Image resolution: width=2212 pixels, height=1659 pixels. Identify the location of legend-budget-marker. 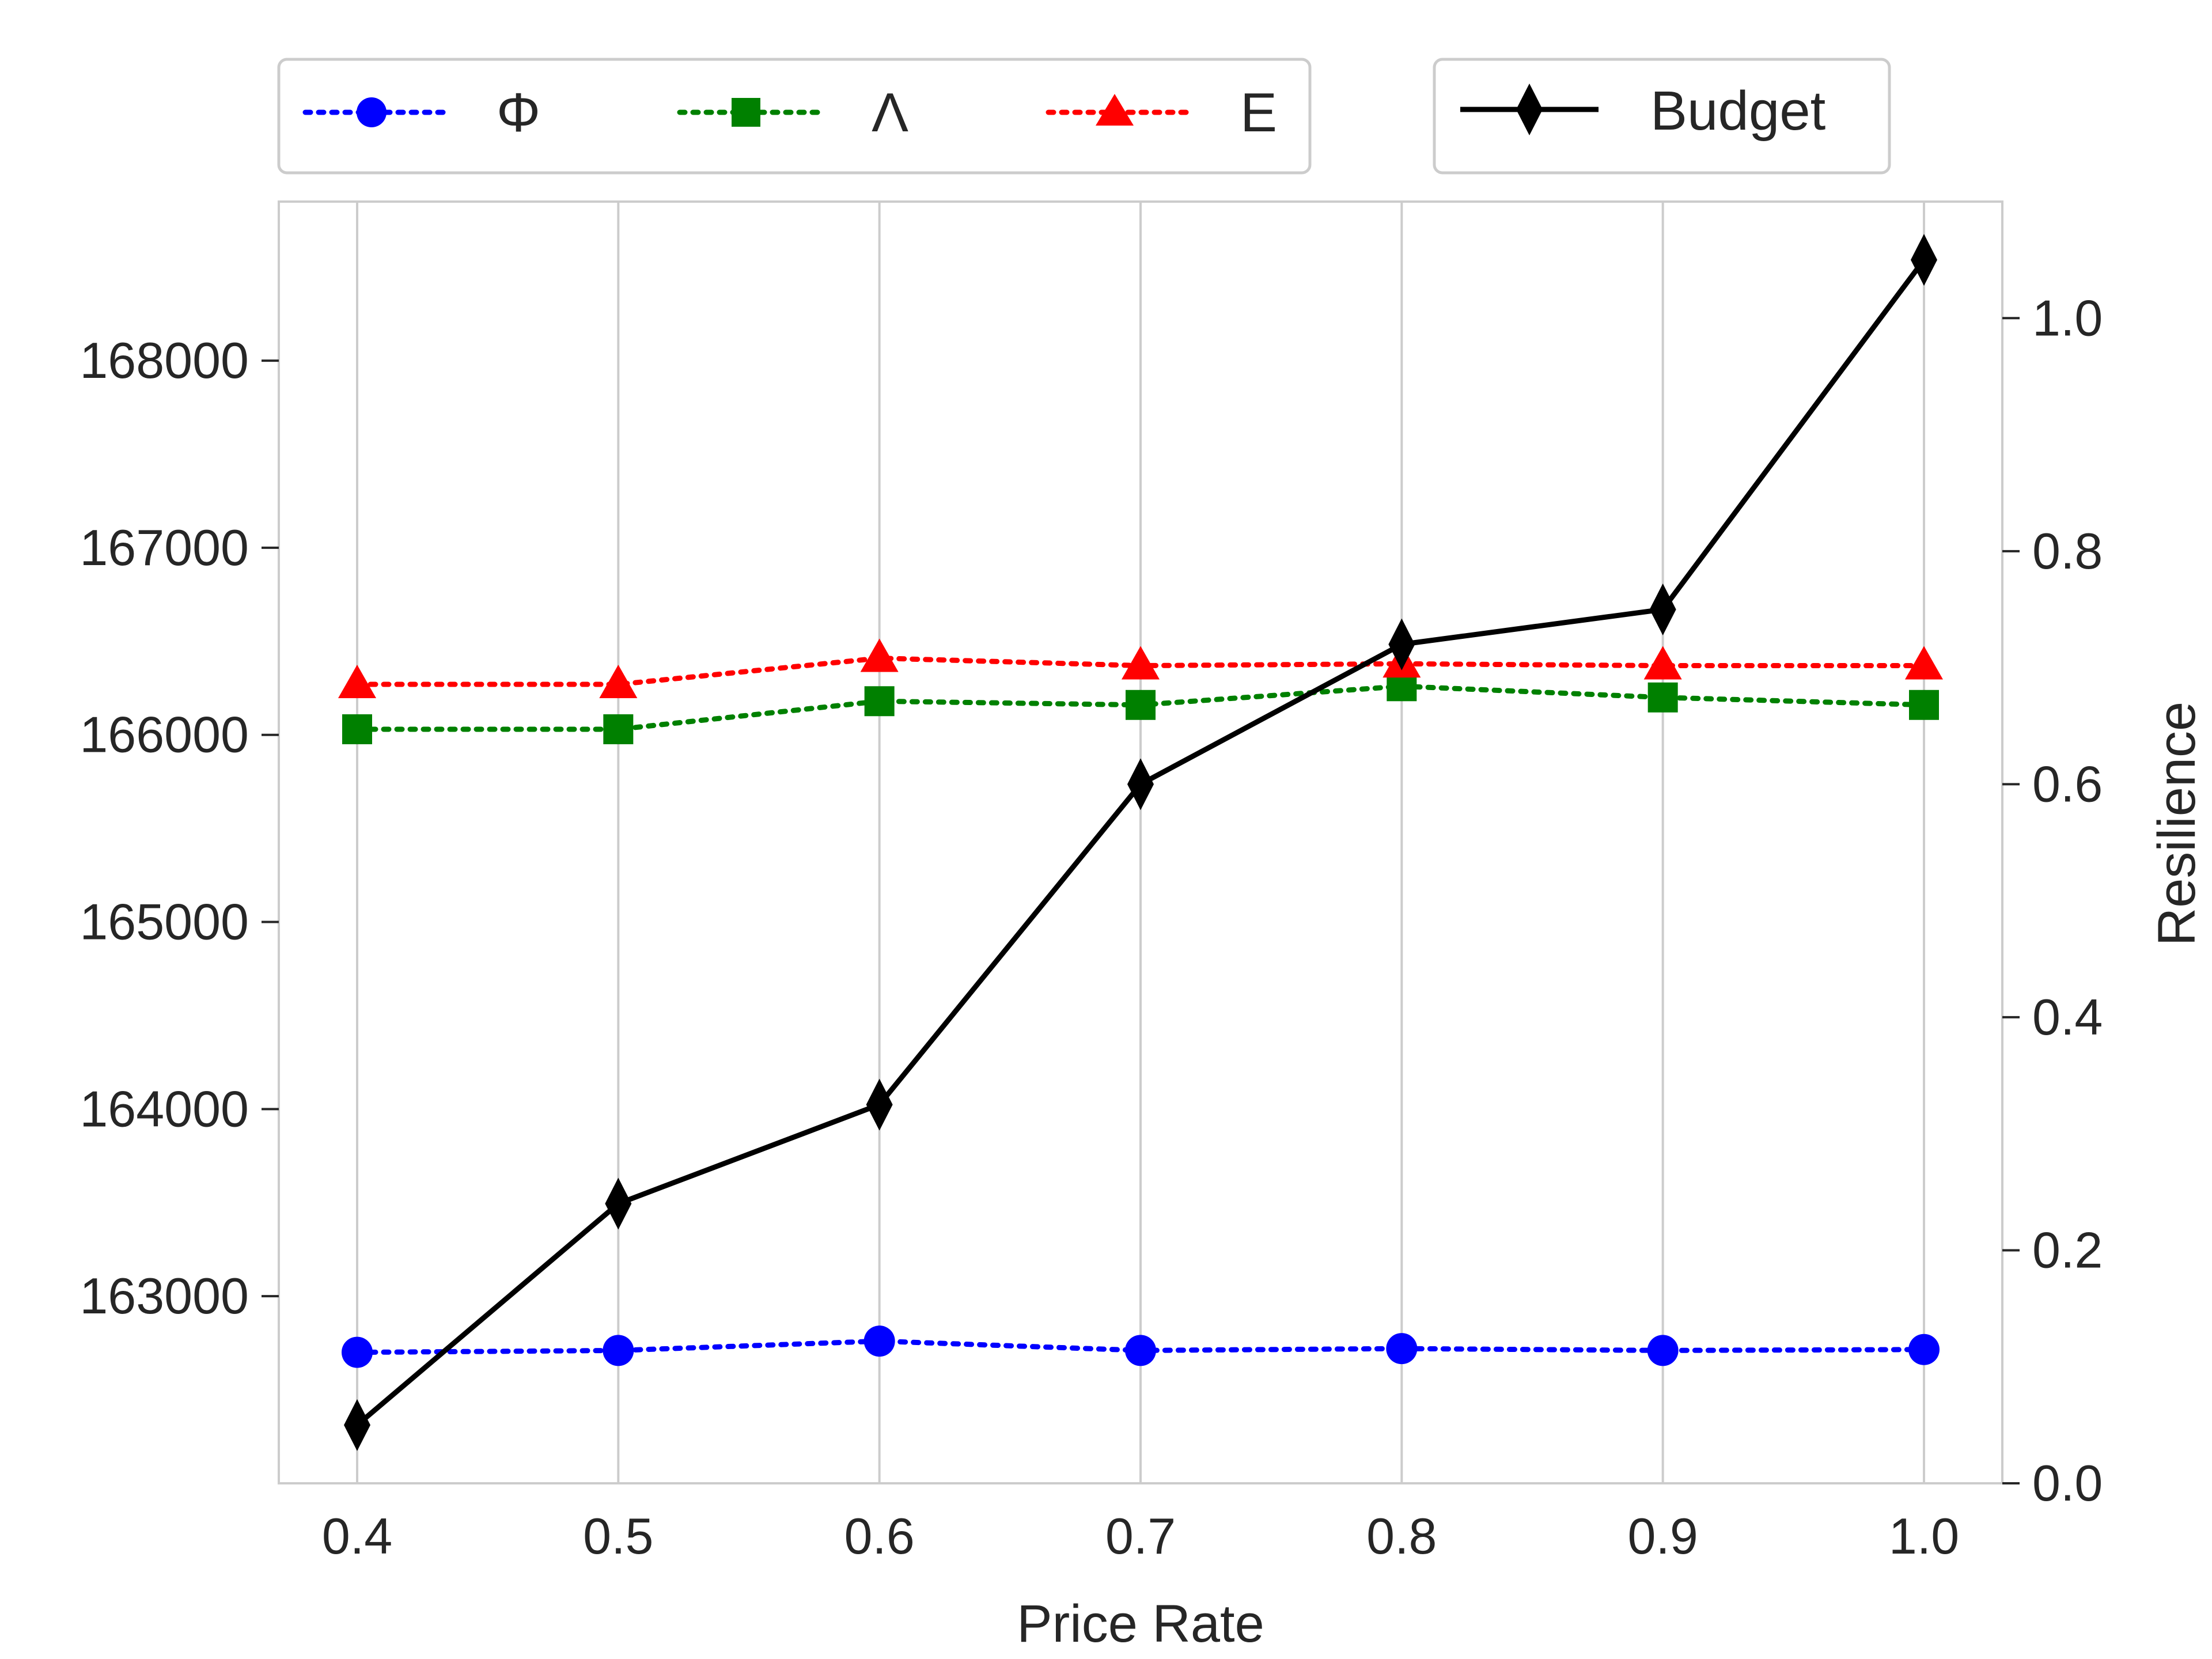
(1529, 109).